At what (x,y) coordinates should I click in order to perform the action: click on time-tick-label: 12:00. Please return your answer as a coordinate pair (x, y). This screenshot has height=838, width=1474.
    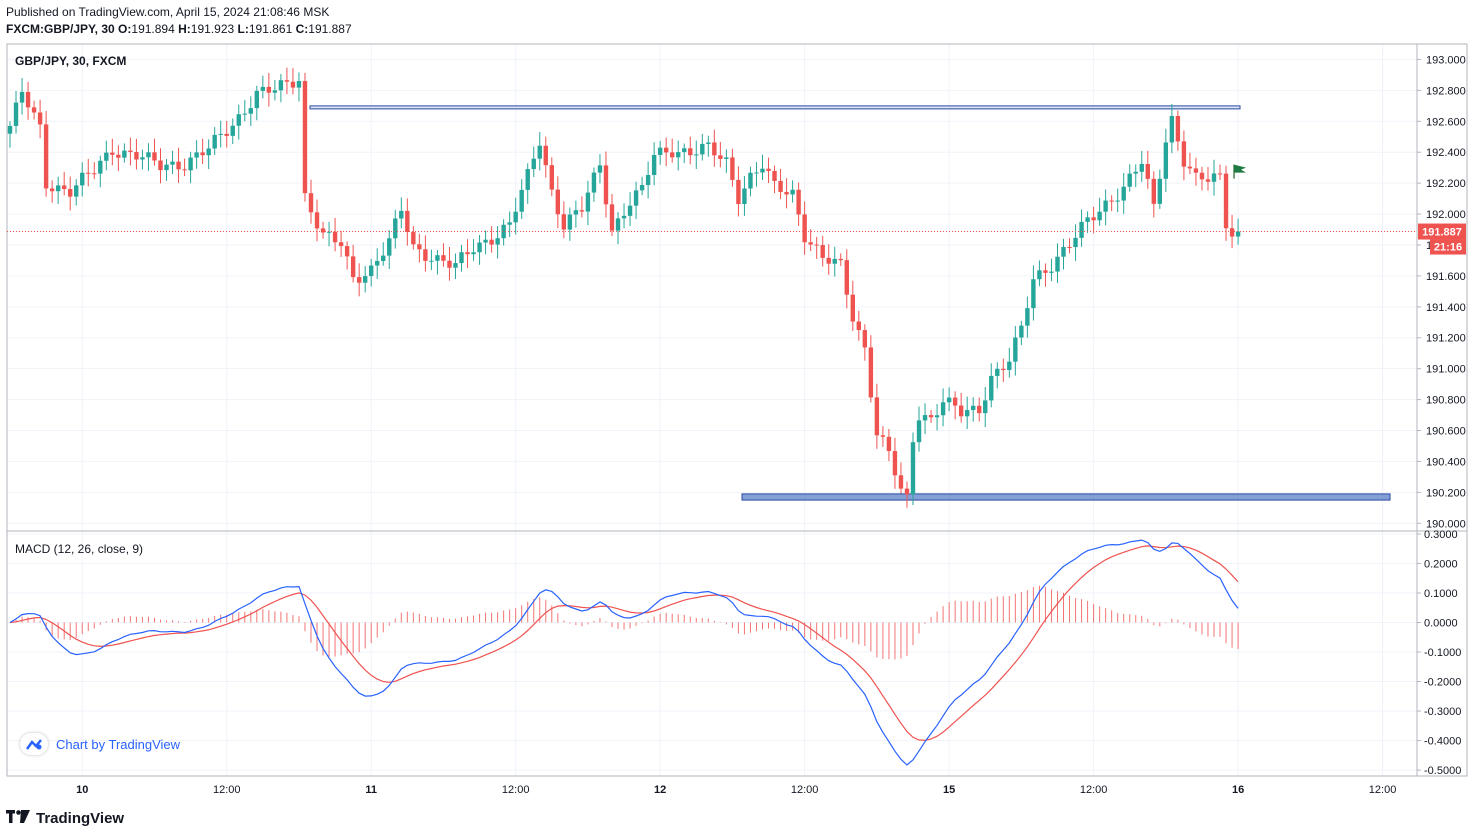
    Looking at the image, I should click on (1383, 790).